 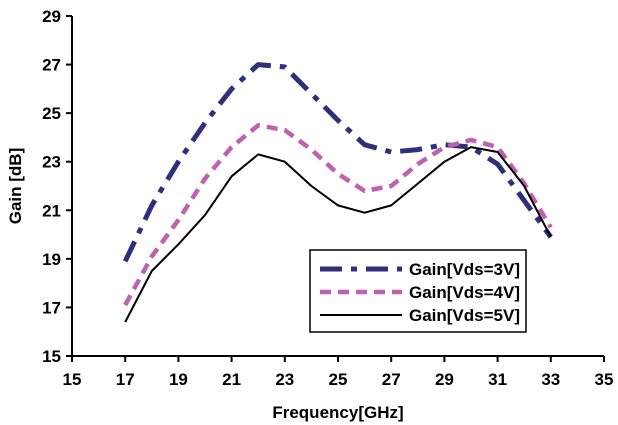 I want to click on x-tick-label: 33, so click(x=550, y=379).